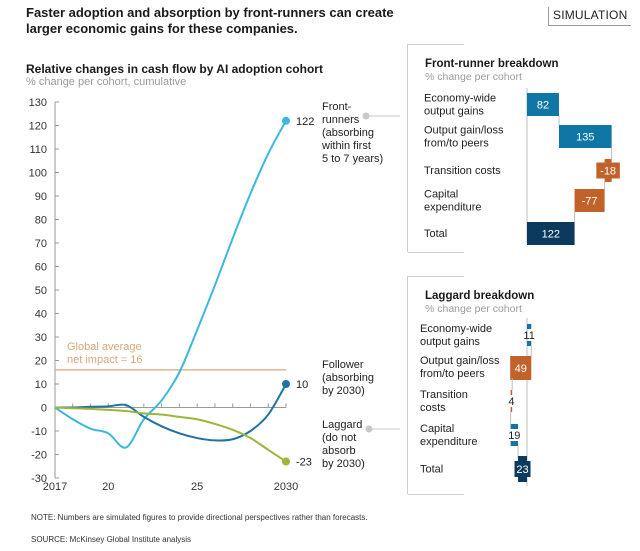  What do you see at coordinates (343, 365) in the screenshot?
I see `legend-label-follower: Follower` at bounding box center [343, 365].